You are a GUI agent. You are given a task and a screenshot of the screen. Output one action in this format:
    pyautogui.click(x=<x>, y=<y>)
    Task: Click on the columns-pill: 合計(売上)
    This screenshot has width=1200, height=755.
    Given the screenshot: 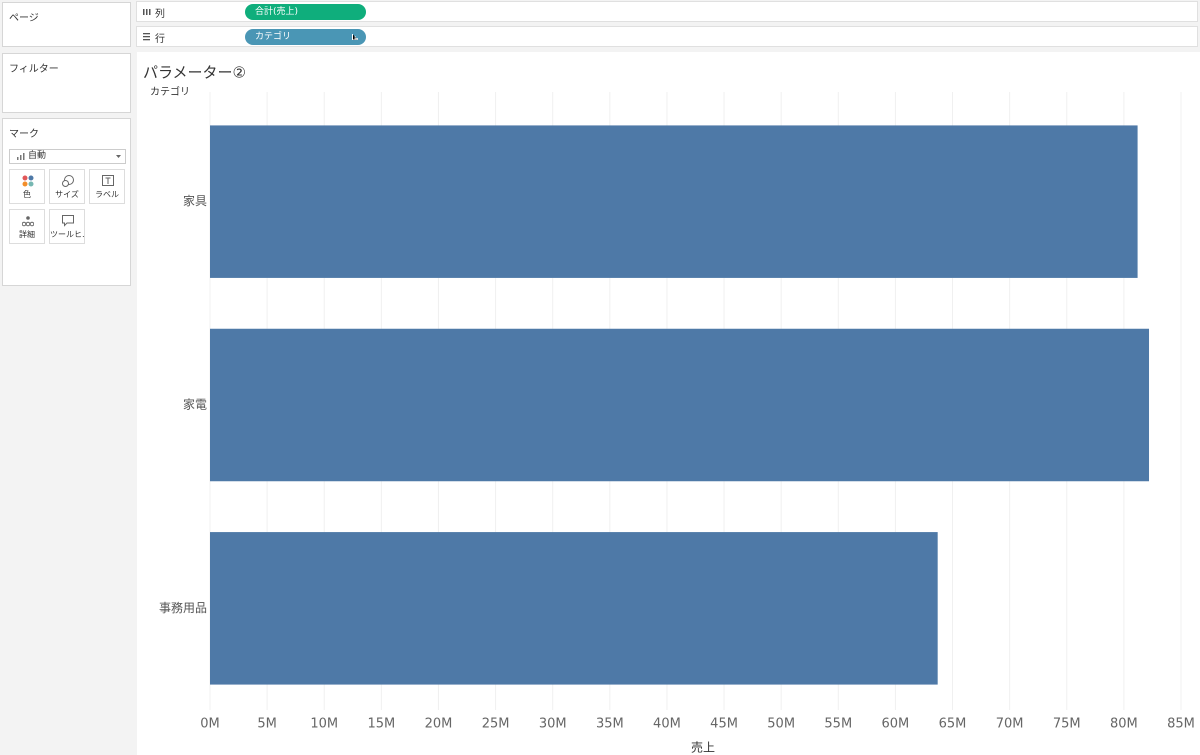 What is the action you would take?
    pyautogui.click(x=305, y=12)
    